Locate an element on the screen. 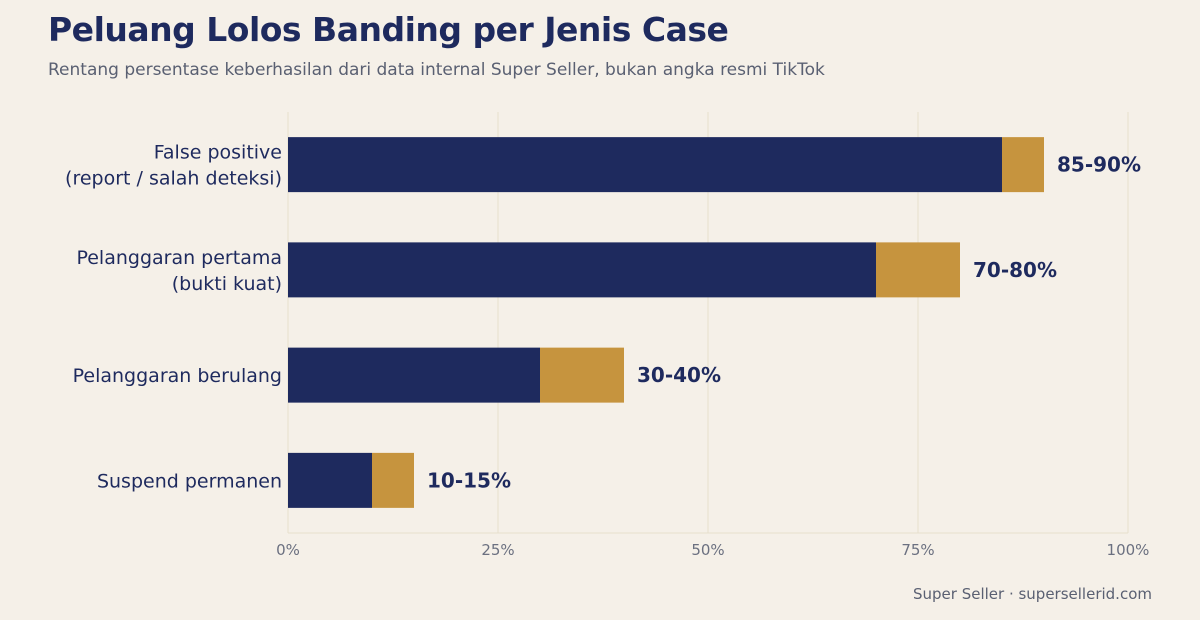 The width and height of the screenshot is (1200, 620). category-label-line: Suspend permanen is located at coordinates (189, 481).